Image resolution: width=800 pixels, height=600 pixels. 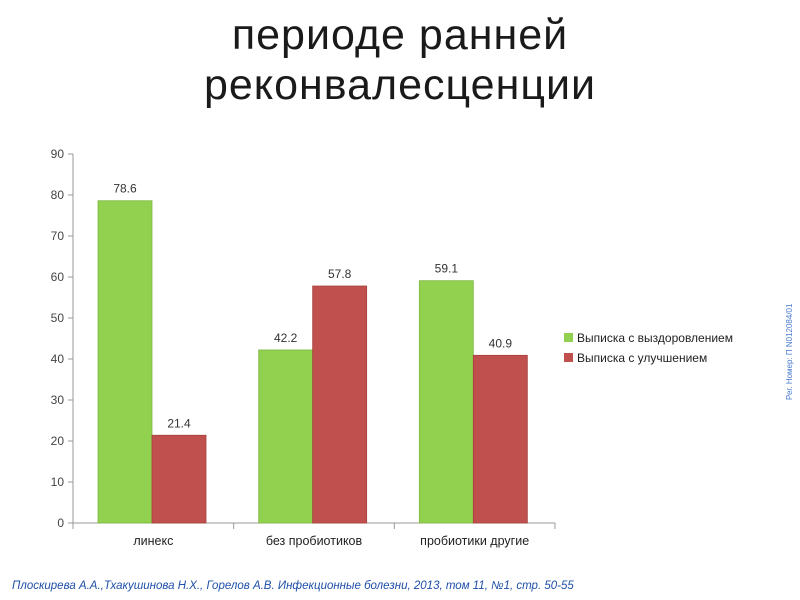 I want to click on y-tick-label: 30, so click(x=58, y=400).